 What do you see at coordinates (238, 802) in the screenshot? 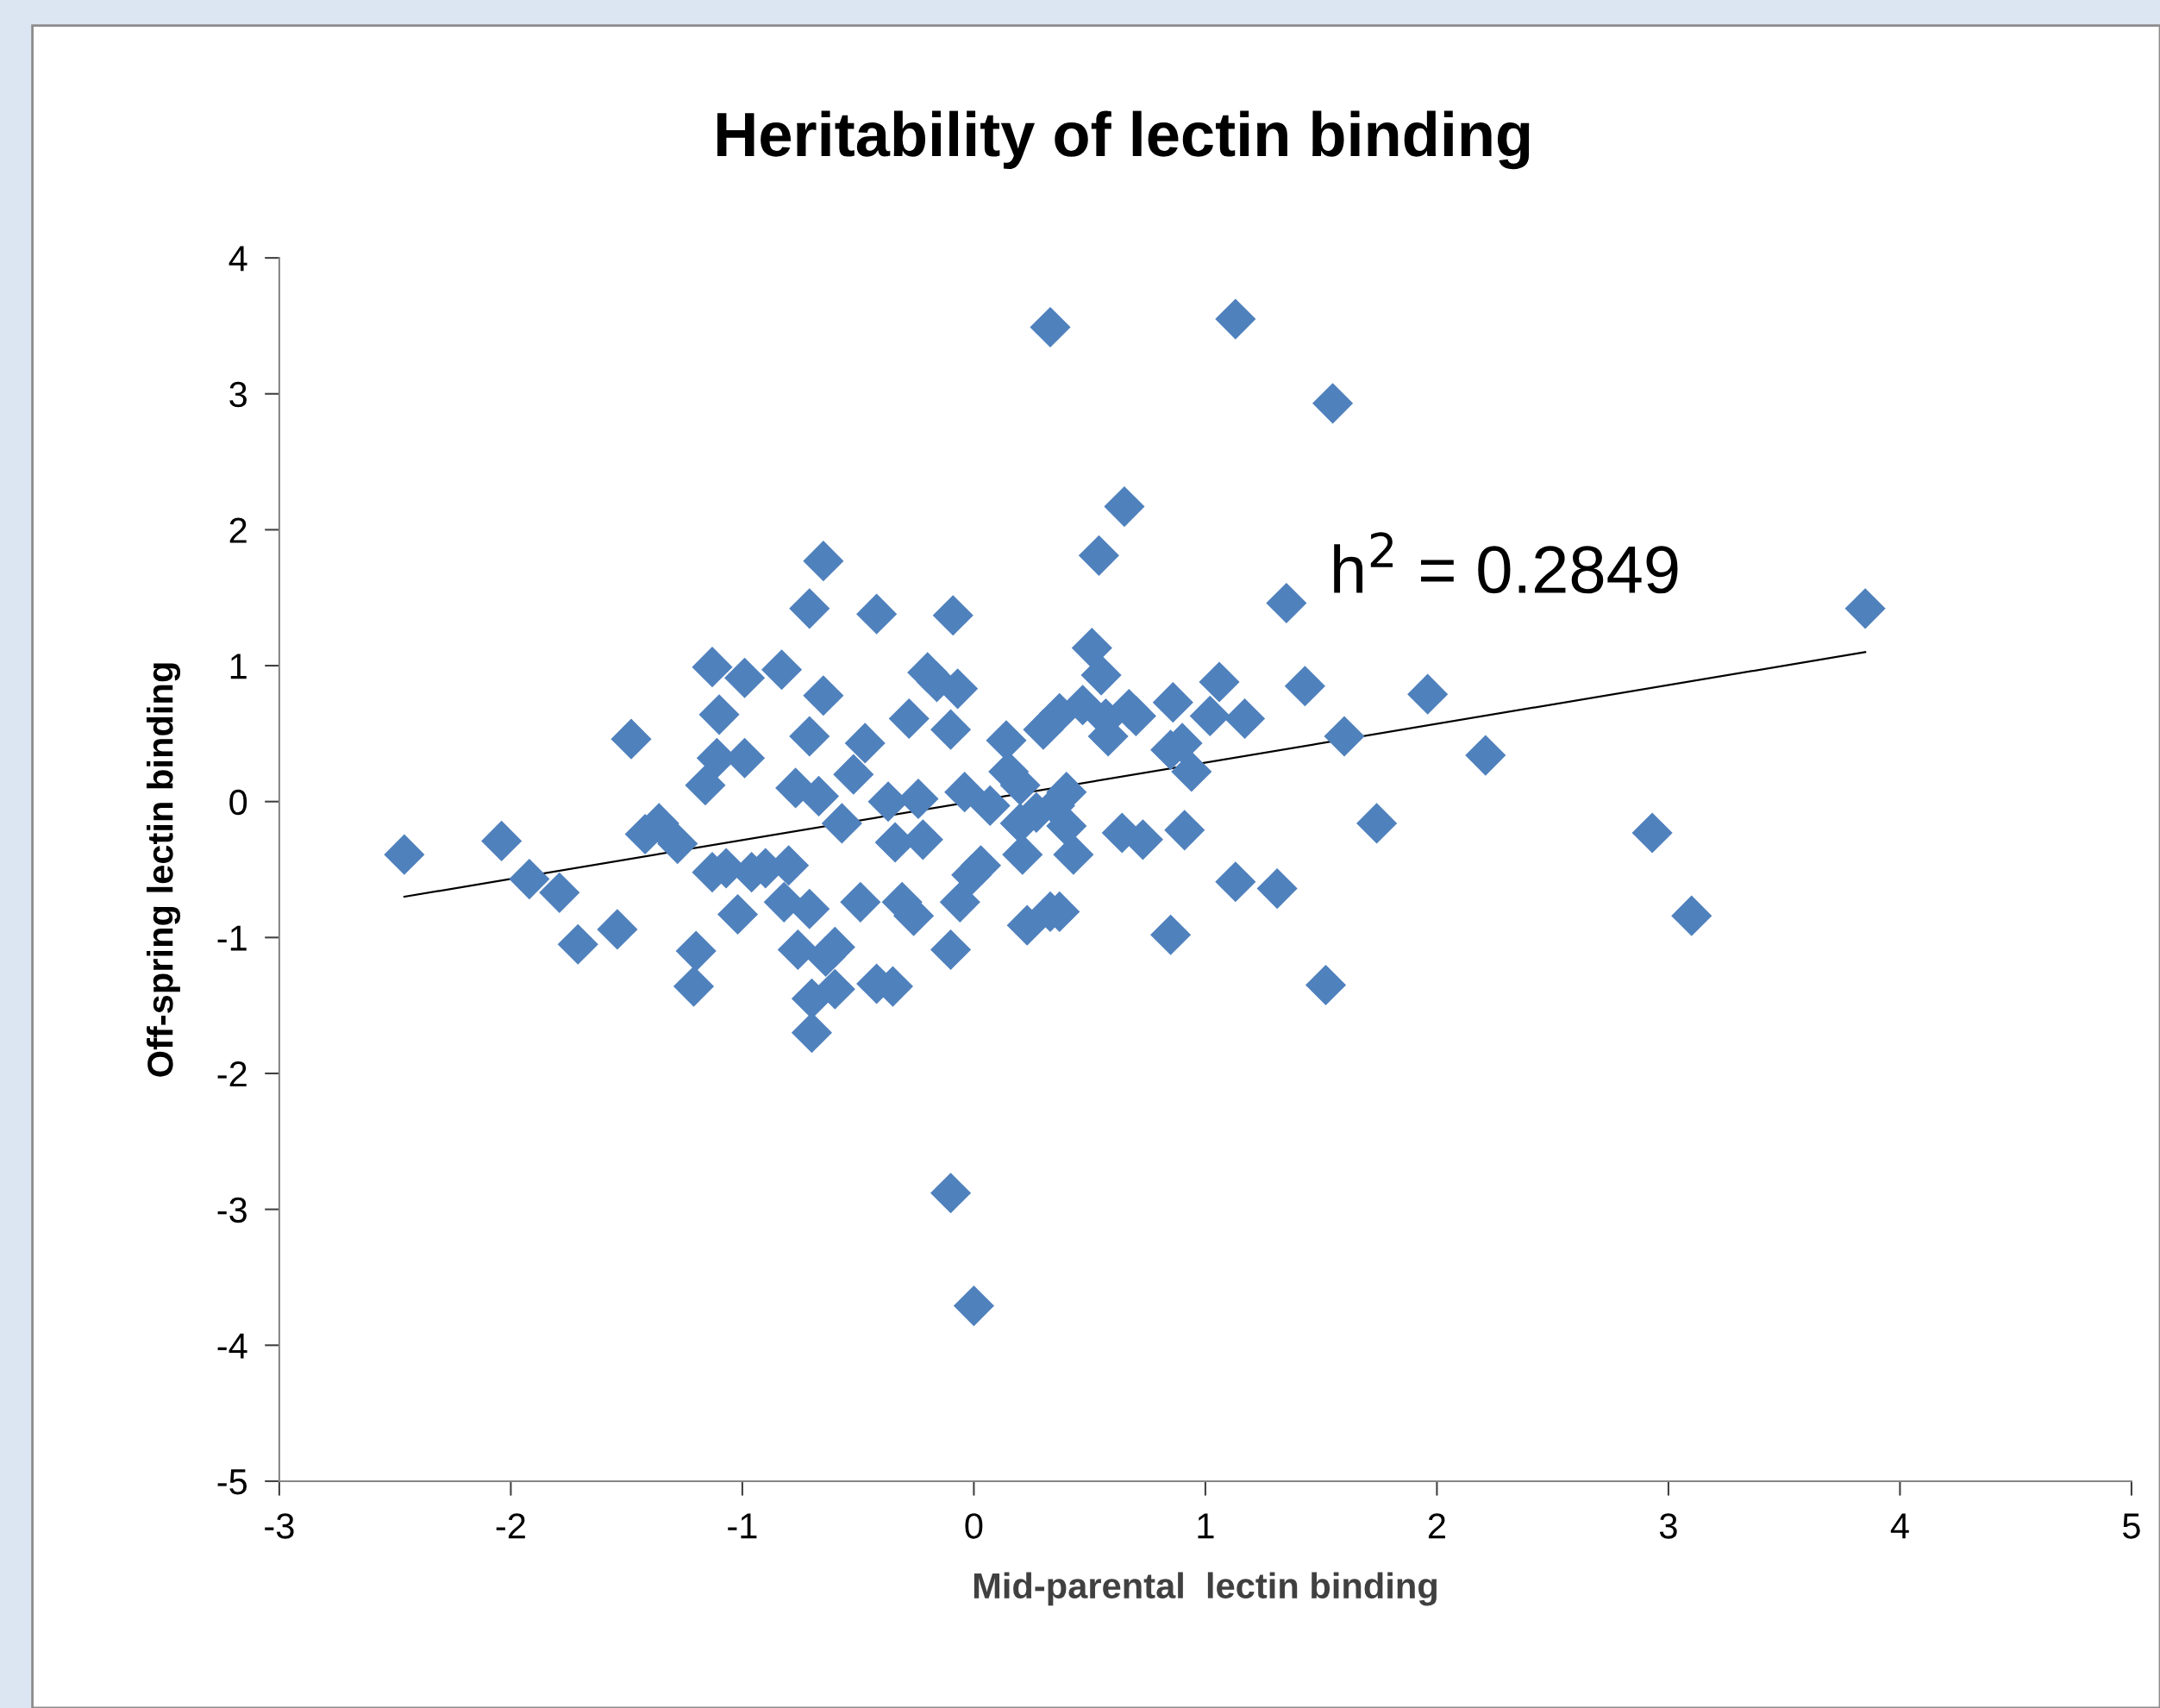
I see `y-tick-label: 0` at bounding box center [238, 802].